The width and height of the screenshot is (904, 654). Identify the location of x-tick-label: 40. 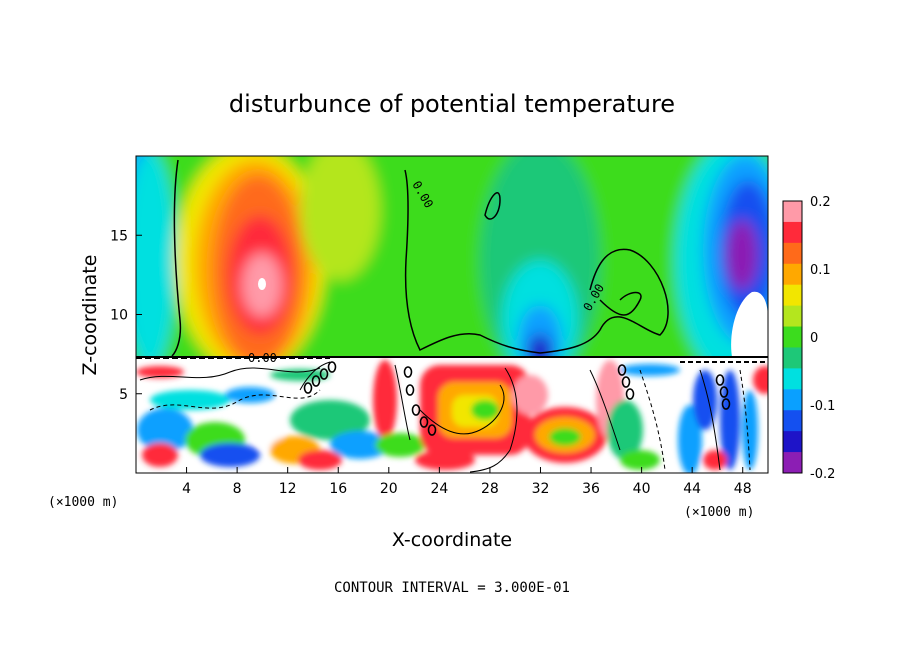
(642, 489).